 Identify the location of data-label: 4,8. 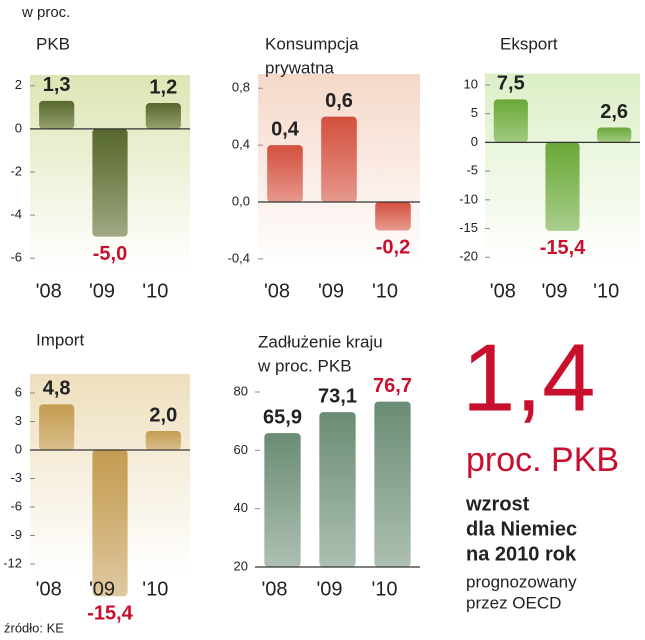
(57, 389).